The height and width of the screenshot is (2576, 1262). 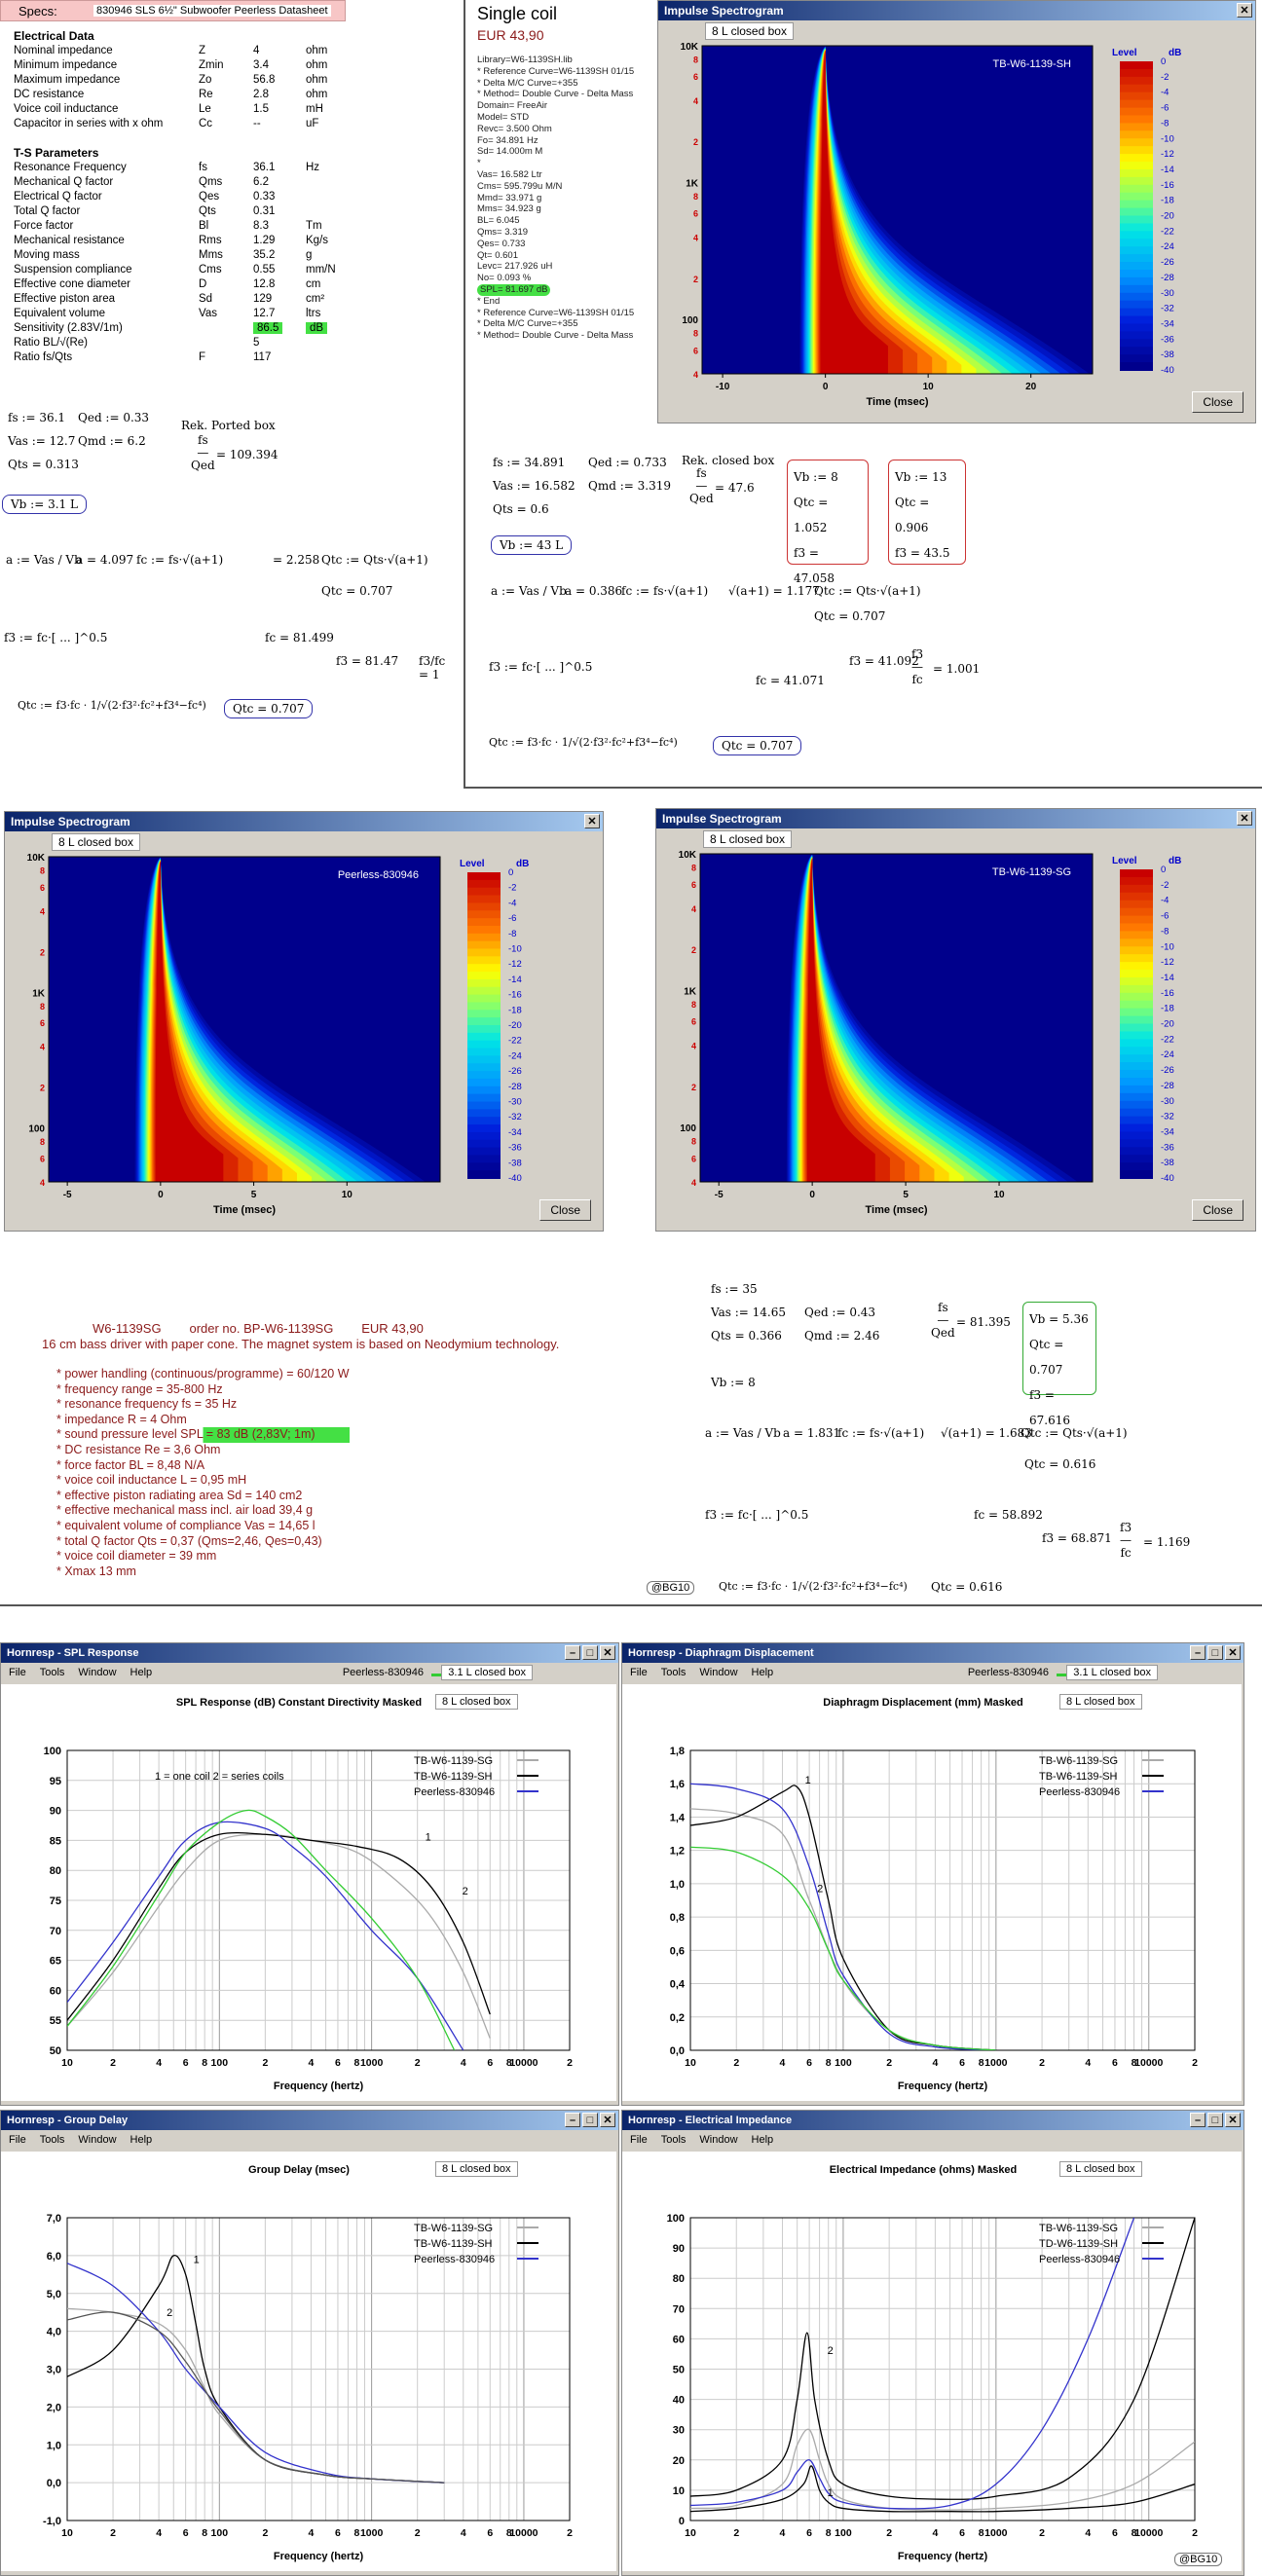 I want to click on spec-cell: Maximum impedance, so click(x=67, y=80).